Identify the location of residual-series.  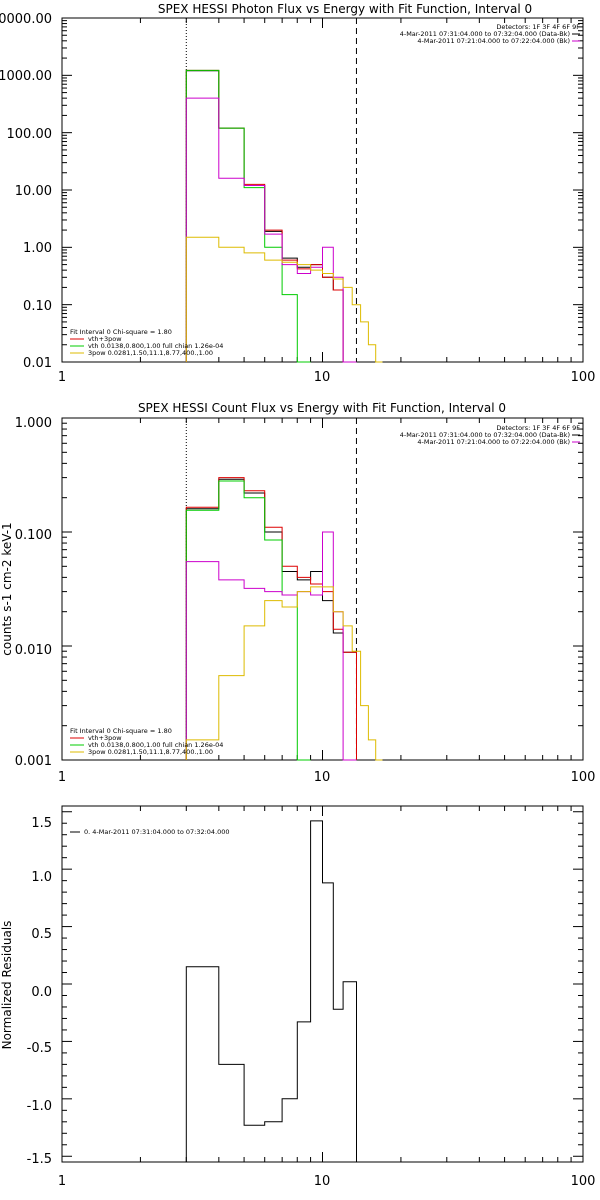
(271, 991).